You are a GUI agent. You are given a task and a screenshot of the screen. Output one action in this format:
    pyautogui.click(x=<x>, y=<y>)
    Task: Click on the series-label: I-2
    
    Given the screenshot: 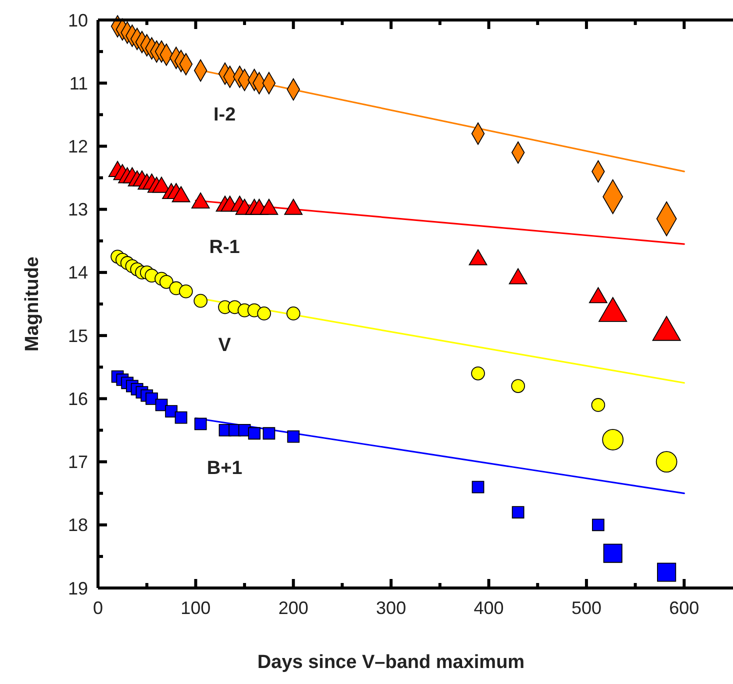 What is the action you would take?
    pyautogui.click(x=224, y=115)
    